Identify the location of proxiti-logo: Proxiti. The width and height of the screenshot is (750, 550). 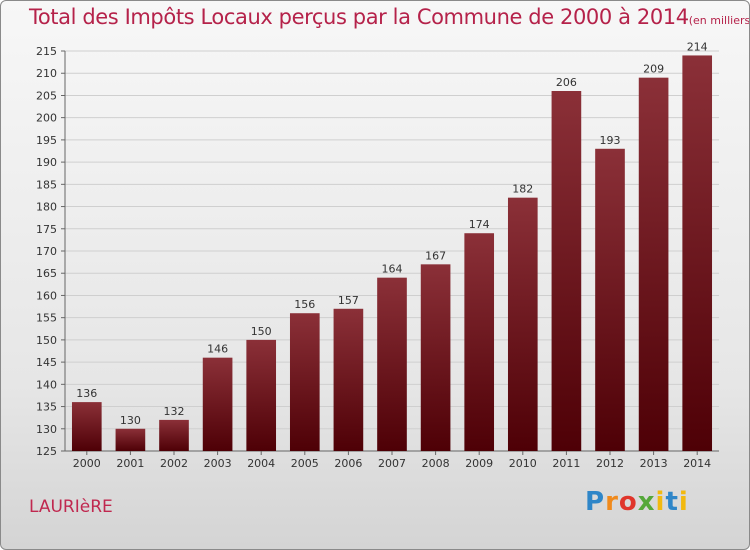
(637, 502).